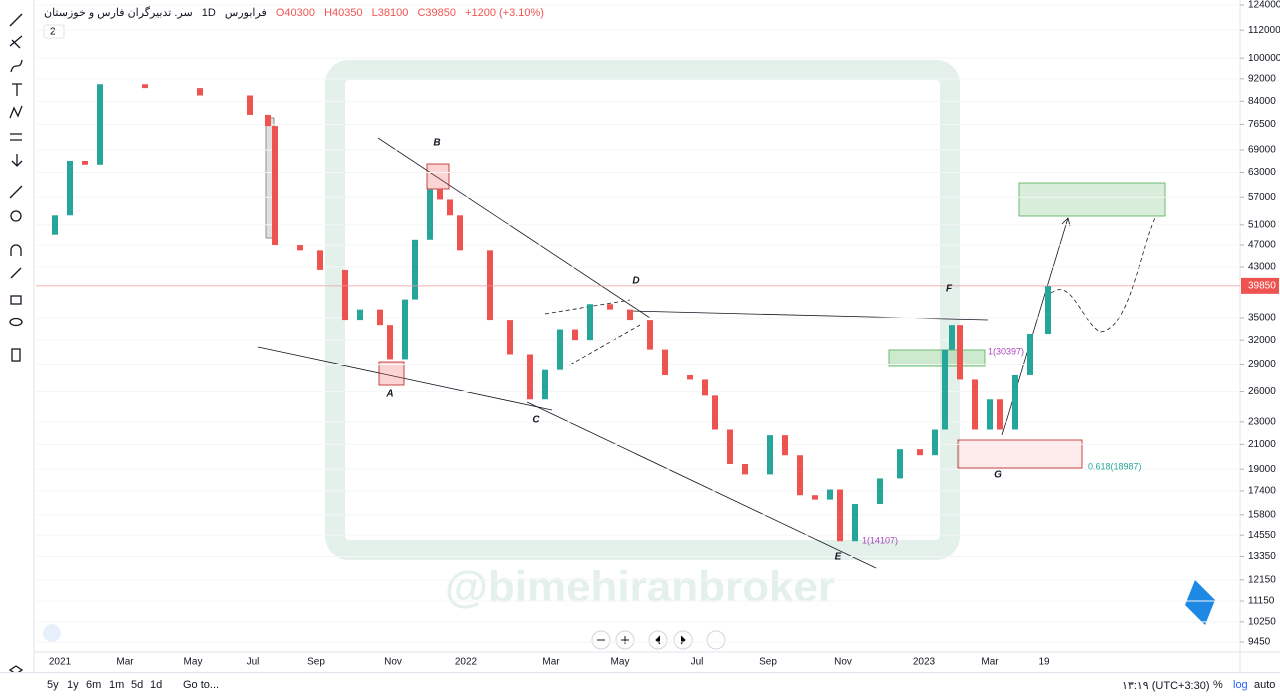  Describe the element at coordinates (1262, 267) in the screenshot. I see `y-tick-label: 43000` at that location.